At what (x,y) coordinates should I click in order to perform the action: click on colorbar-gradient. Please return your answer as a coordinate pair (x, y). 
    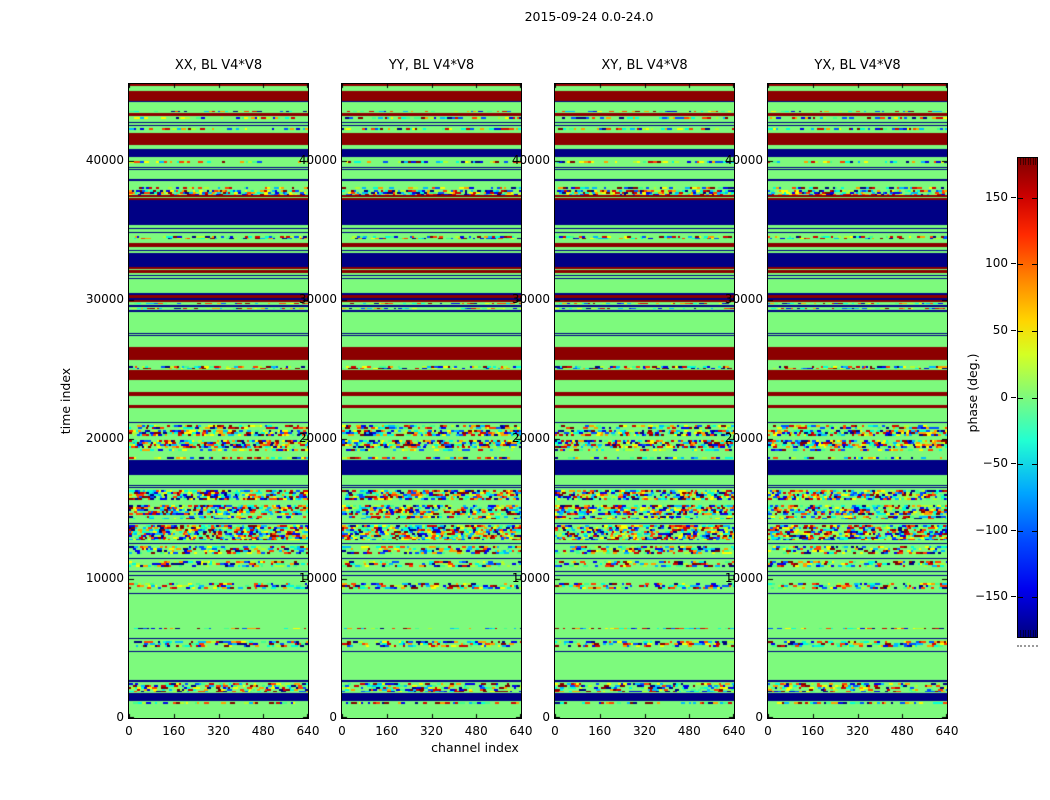
    Looking at the image, I should click on (1027, 397).